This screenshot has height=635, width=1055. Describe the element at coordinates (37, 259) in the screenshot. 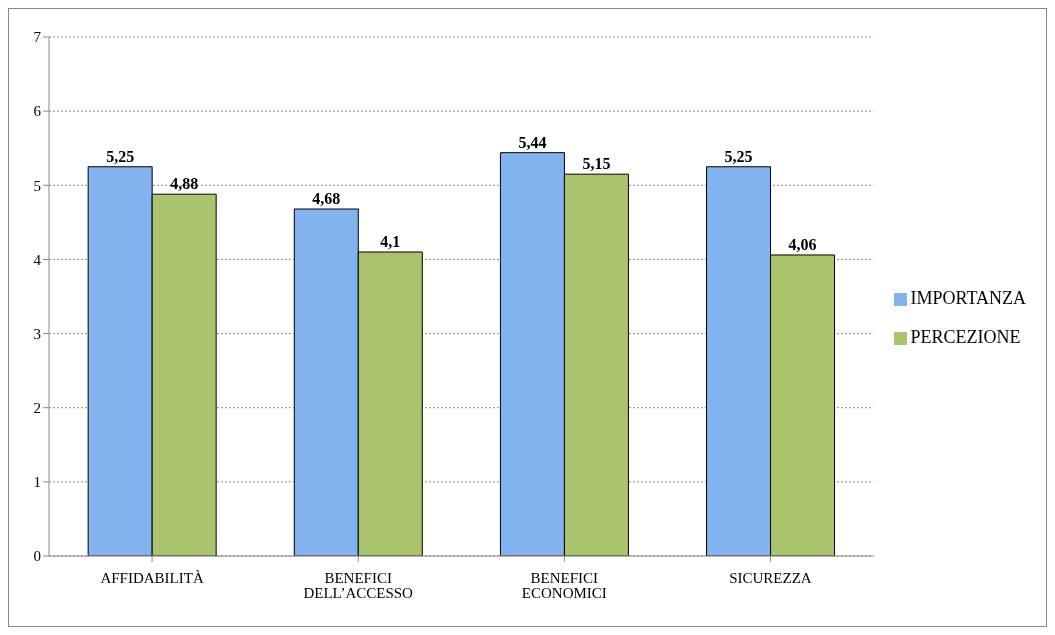

I see `y-tick-label: 4` at that location.